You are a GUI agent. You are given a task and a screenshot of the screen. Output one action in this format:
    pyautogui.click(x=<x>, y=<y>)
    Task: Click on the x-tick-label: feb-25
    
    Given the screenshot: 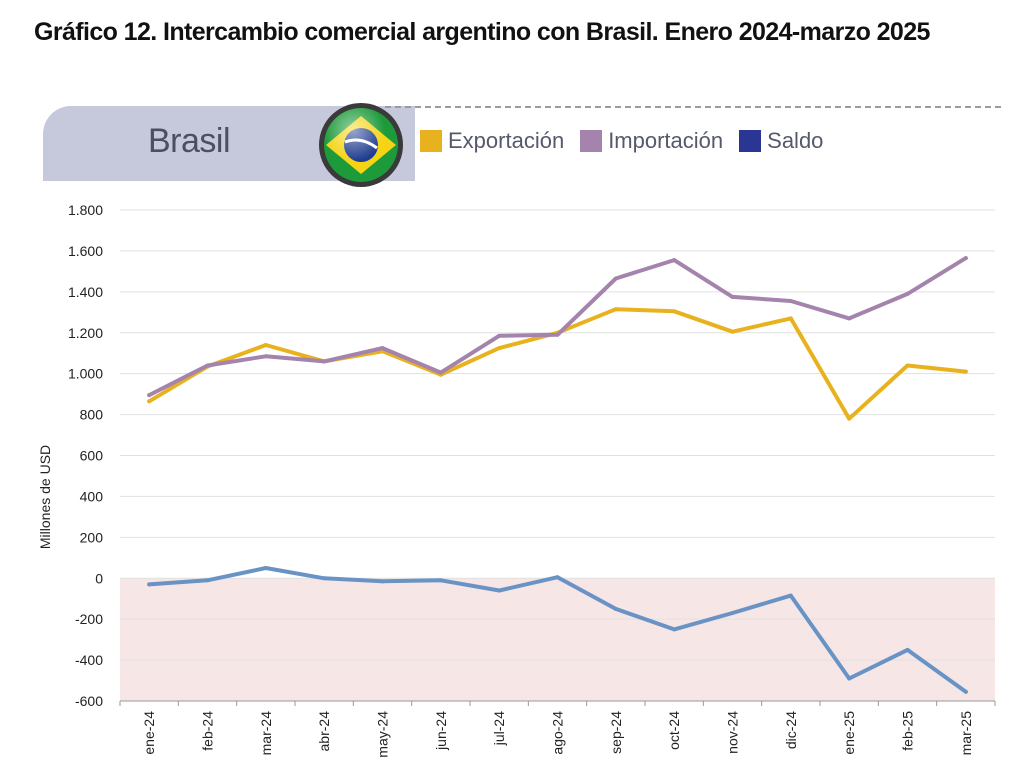 What is the action you would take?
    pyautogui.click(x=908, y=731)
    